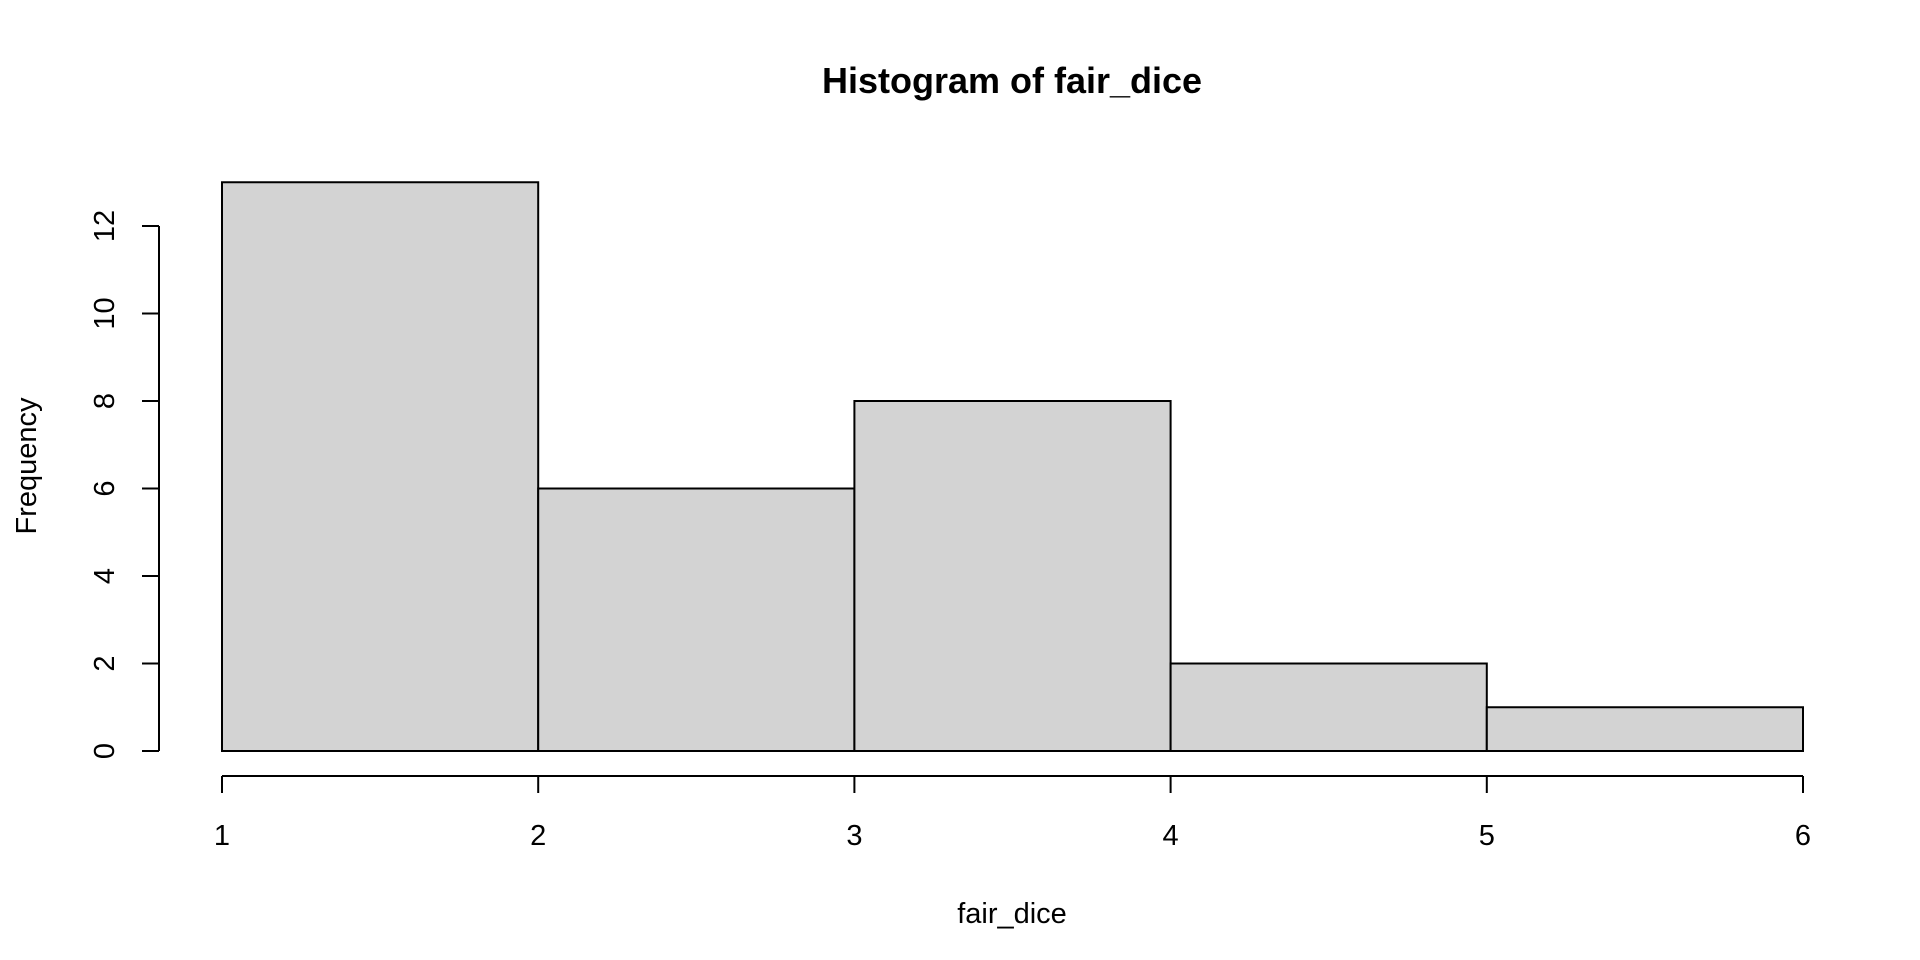  I want to click on y-tick-label: 8, so click(105, 401).